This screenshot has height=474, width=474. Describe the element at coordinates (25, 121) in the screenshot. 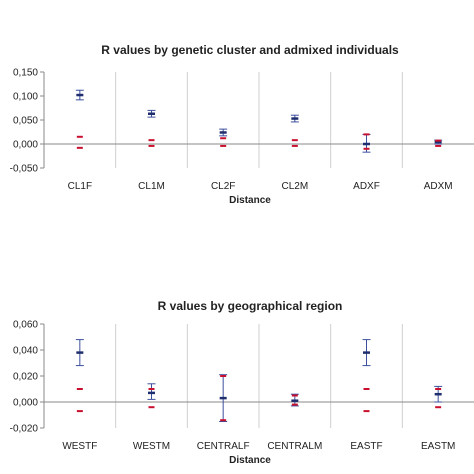

I see `y-tick-label: 0,050` at that location.